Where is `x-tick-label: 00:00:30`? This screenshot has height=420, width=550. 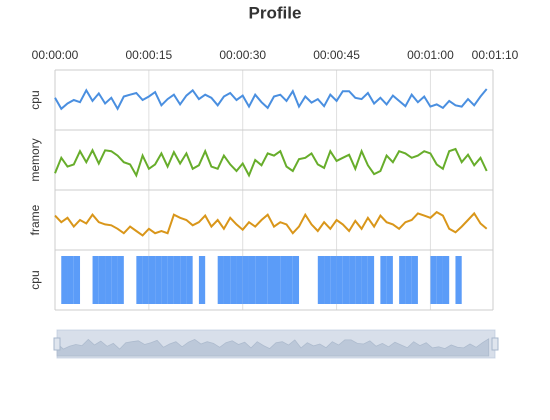 x-tick-label: 00:00:30 is located at coordinates (242, 55).